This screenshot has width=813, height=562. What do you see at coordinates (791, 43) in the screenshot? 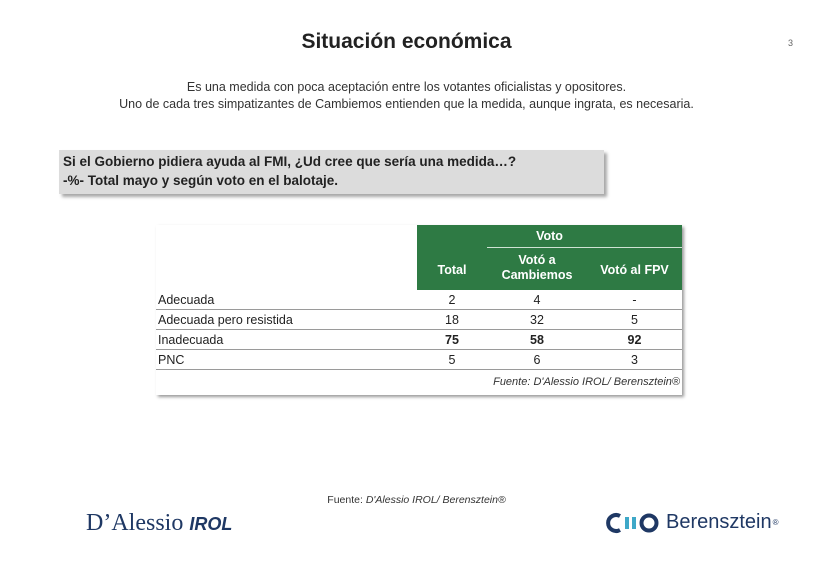
I see `page-number: 3` at bounding box center [791, 43].